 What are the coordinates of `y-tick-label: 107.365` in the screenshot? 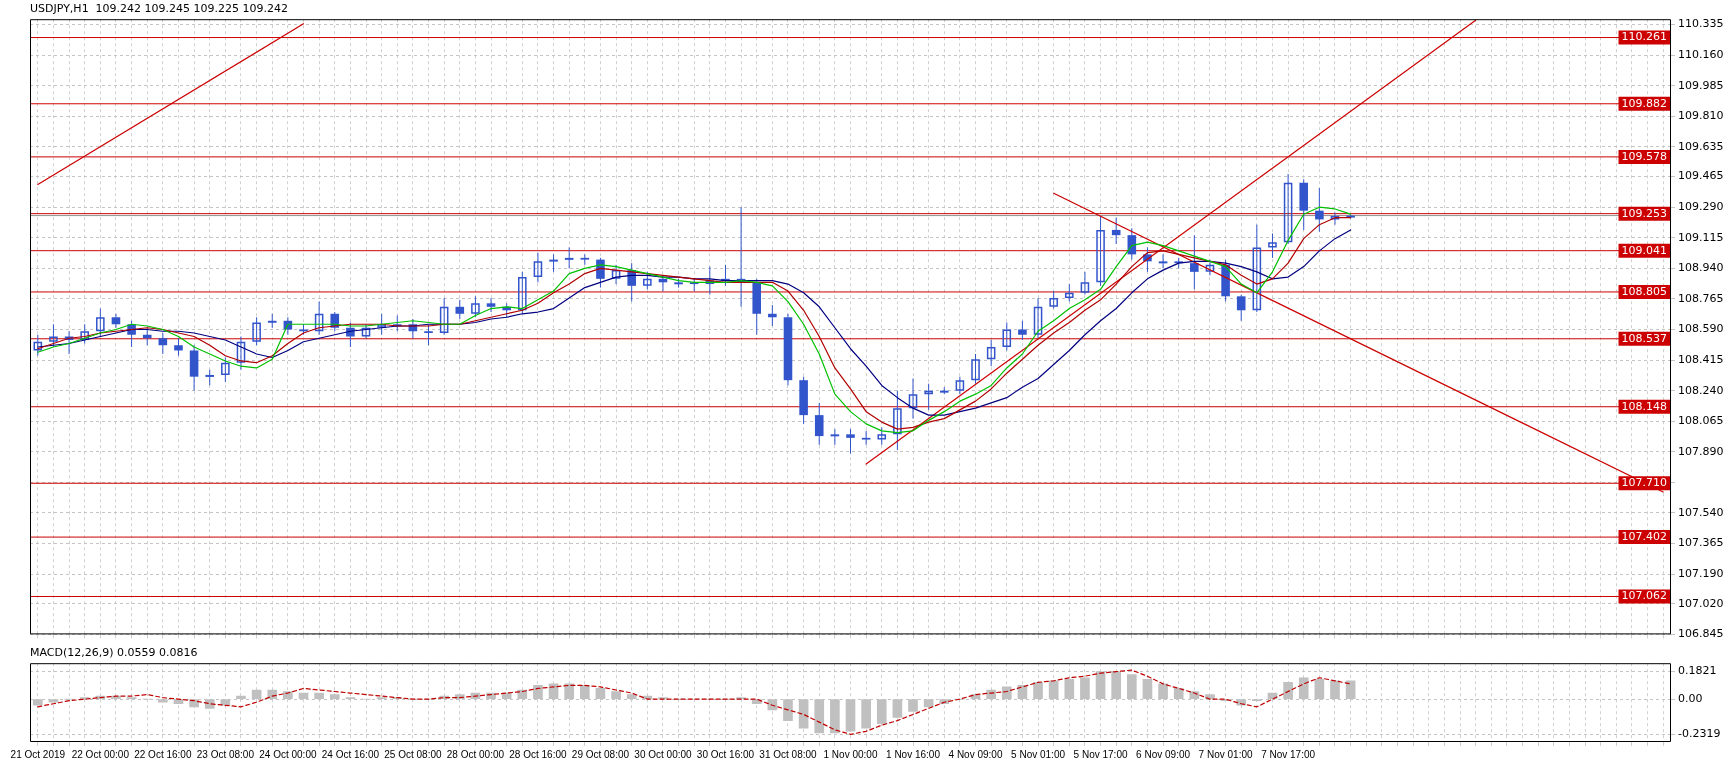 It's located at (1701, 543).